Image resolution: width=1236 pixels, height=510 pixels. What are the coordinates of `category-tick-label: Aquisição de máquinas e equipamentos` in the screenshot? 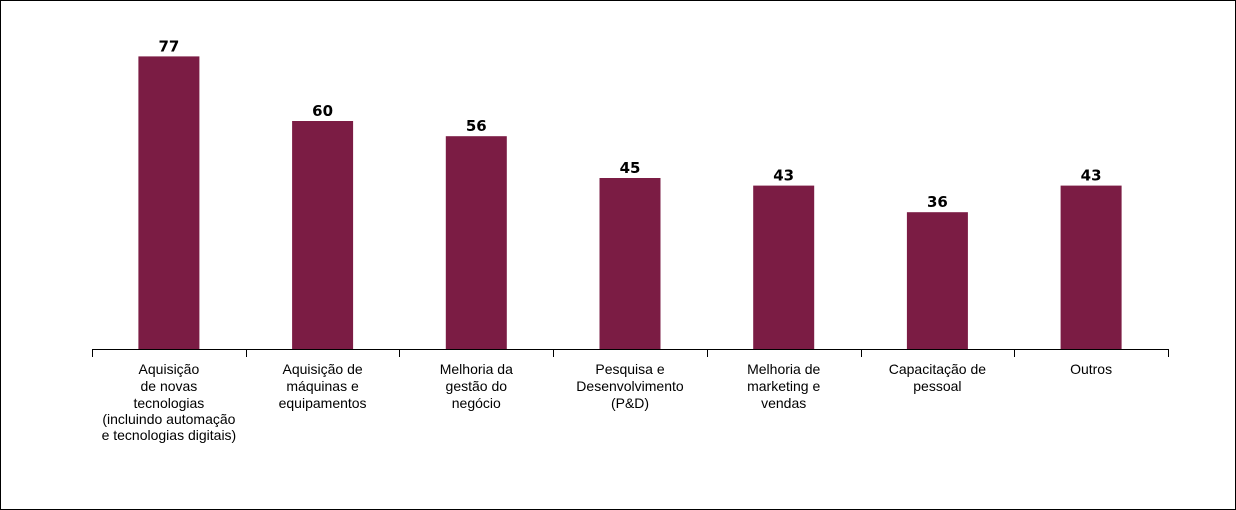 It's located at (323, 386).